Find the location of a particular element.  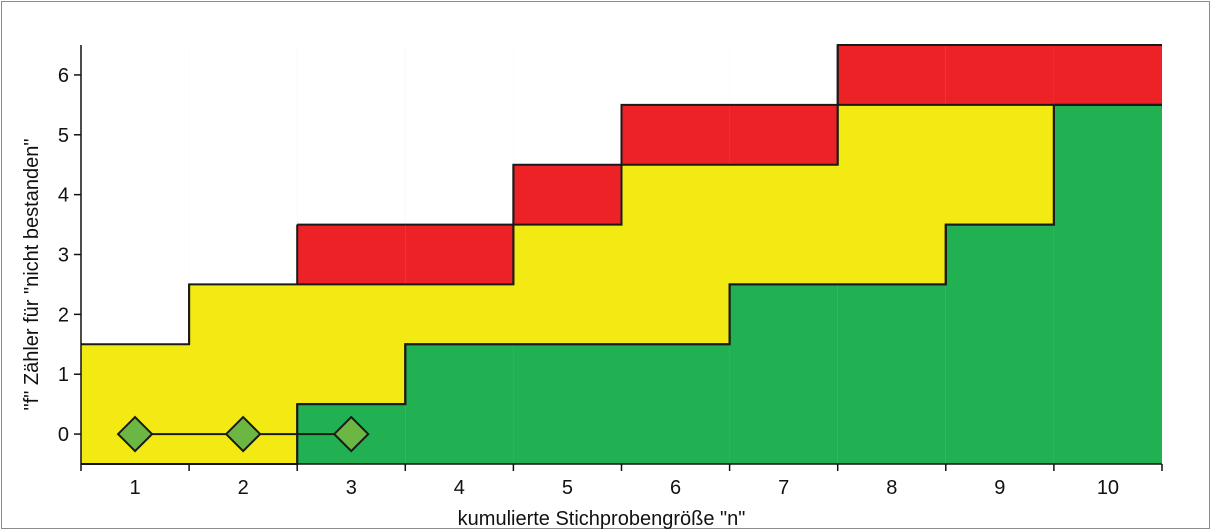

series-layer is located at coordinates (243, 434).